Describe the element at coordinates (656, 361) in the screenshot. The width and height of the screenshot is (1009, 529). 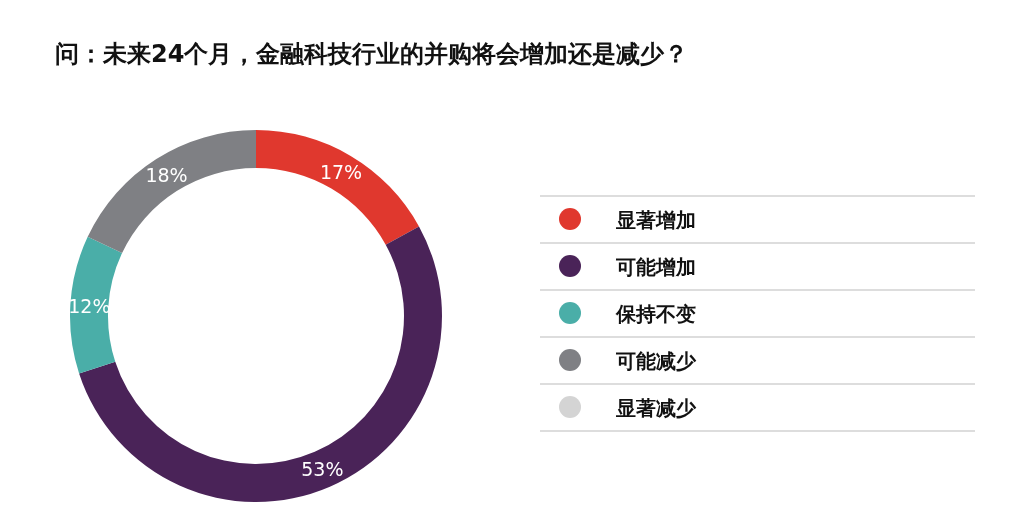
I see `legend-label: 可能减少` at that location.